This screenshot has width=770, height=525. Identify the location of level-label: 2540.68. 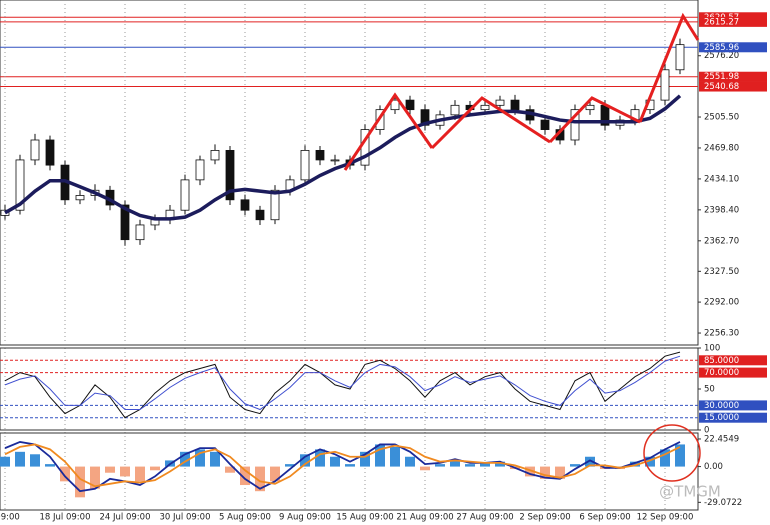
(721, 87).